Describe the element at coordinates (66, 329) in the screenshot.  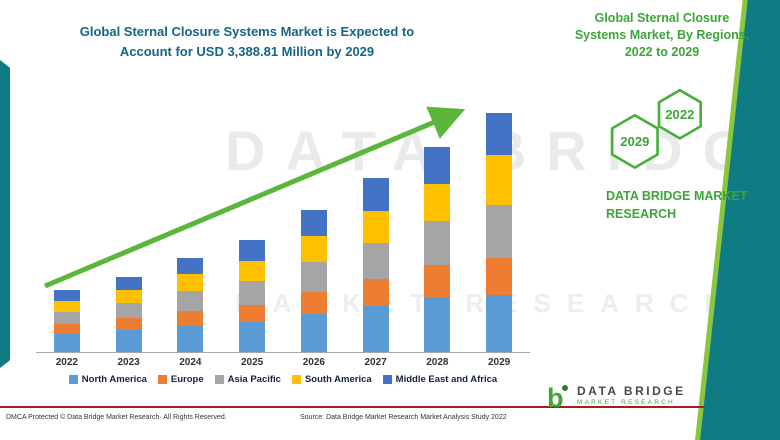
I see `segment-europe-2022` at that location.